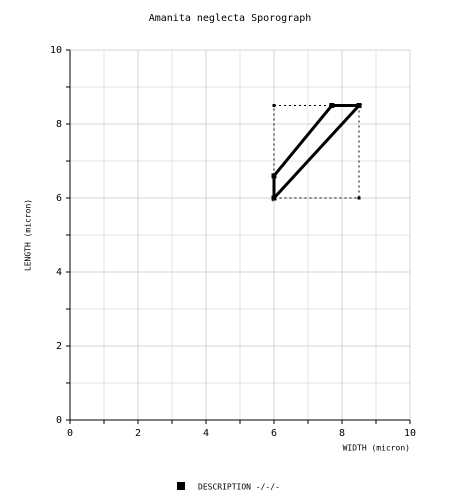  I want to click on y-tick-label: 6, so click(59, 198).